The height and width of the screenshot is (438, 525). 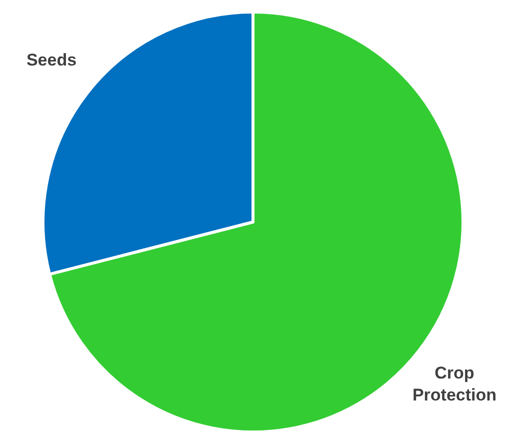 What do you see at coordinates (454, 383) in the screenshot?
I see `slice-label: Crop Protection` at bounding box center [454, 383].